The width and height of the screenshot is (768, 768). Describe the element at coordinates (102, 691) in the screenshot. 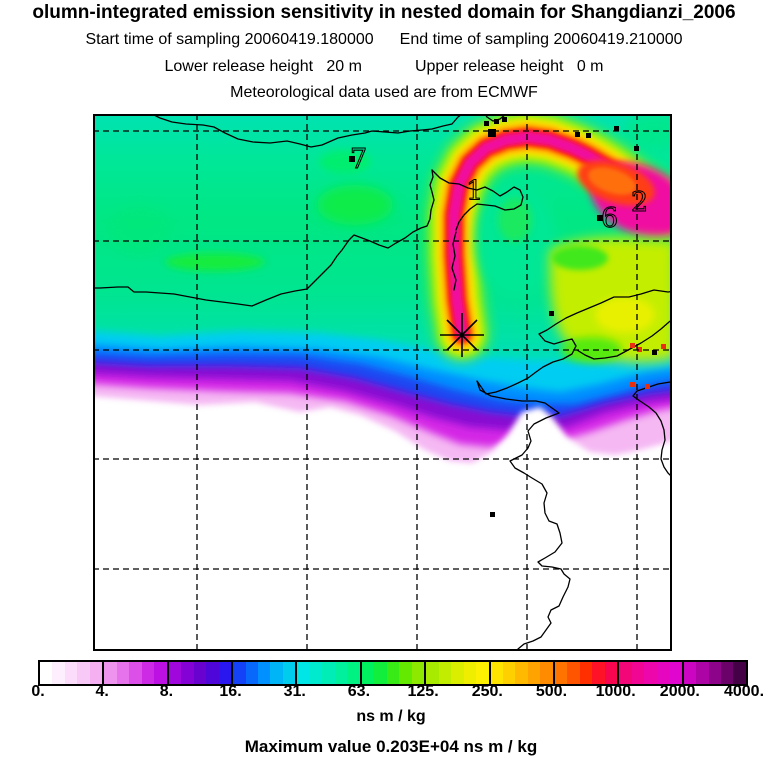

I see `colorbar-tick-label: 4.` at that location.